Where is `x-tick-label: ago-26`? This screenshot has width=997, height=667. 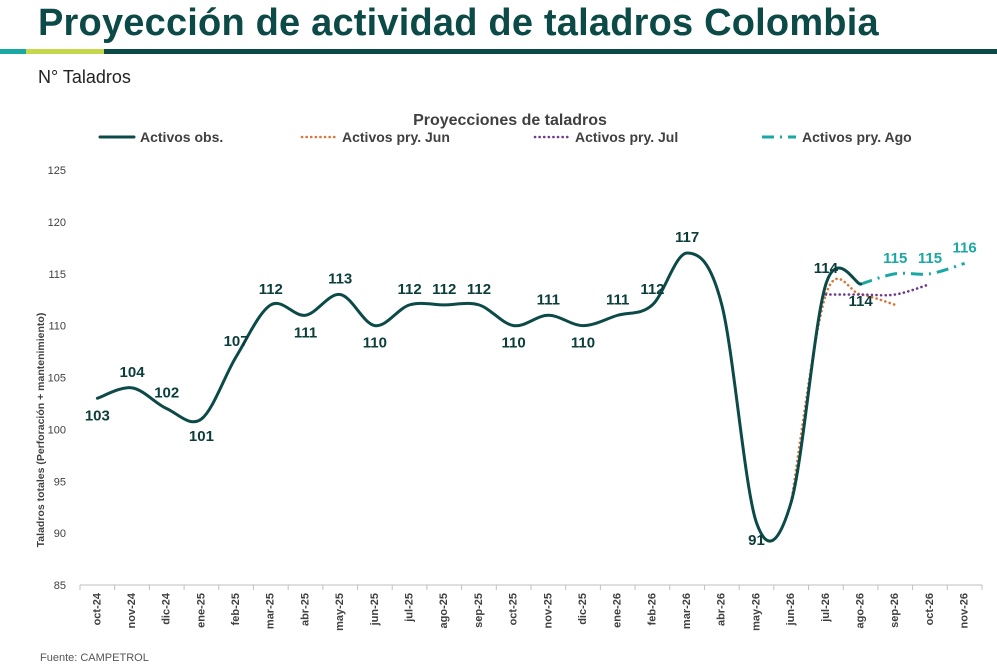 x-tick-label: ago-26 is located at coordinates (860, 610).